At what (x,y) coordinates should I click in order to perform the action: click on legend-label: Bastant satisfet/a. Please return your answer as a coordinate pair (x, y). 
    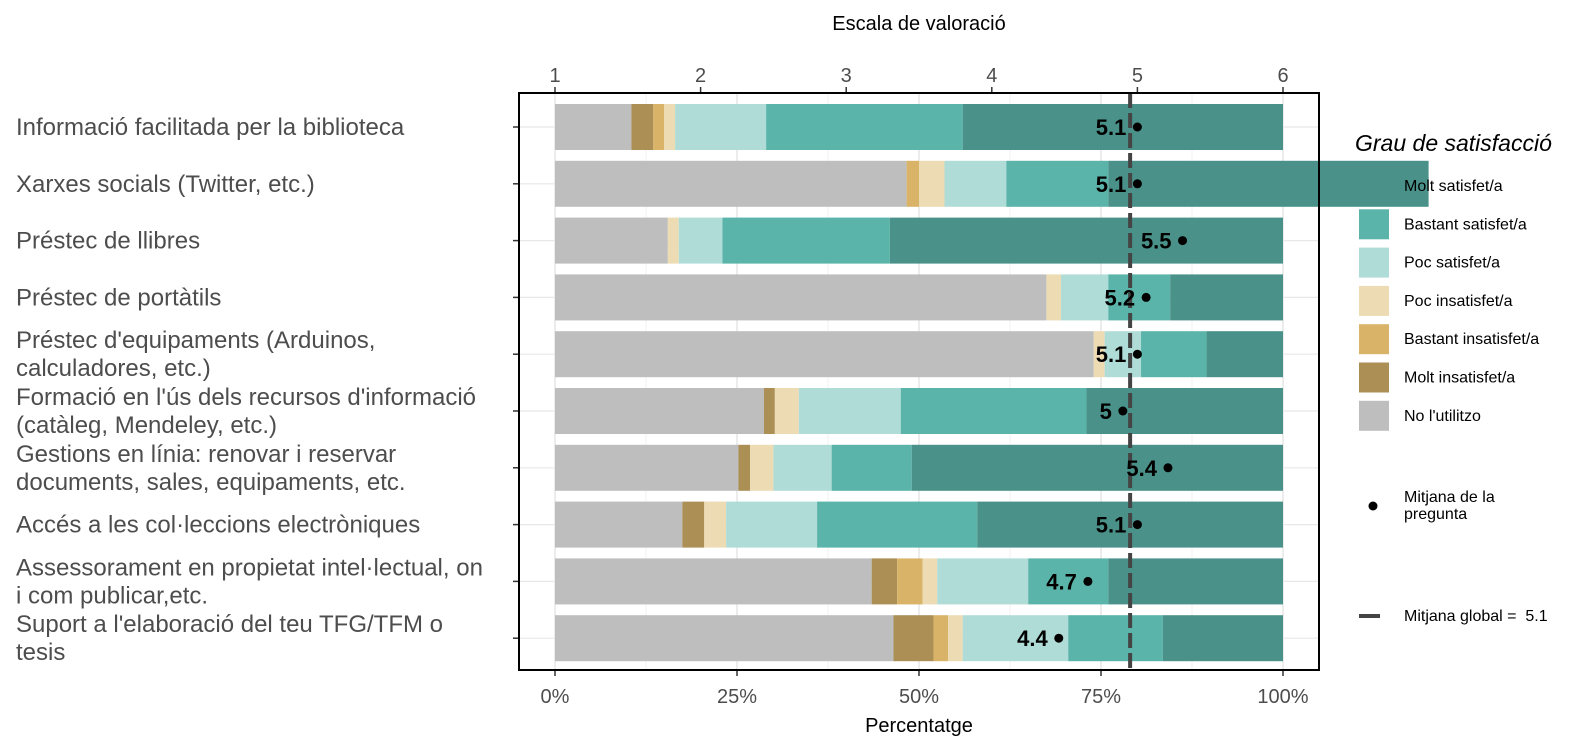
    Looking at the image, I should click on (1465, 224).